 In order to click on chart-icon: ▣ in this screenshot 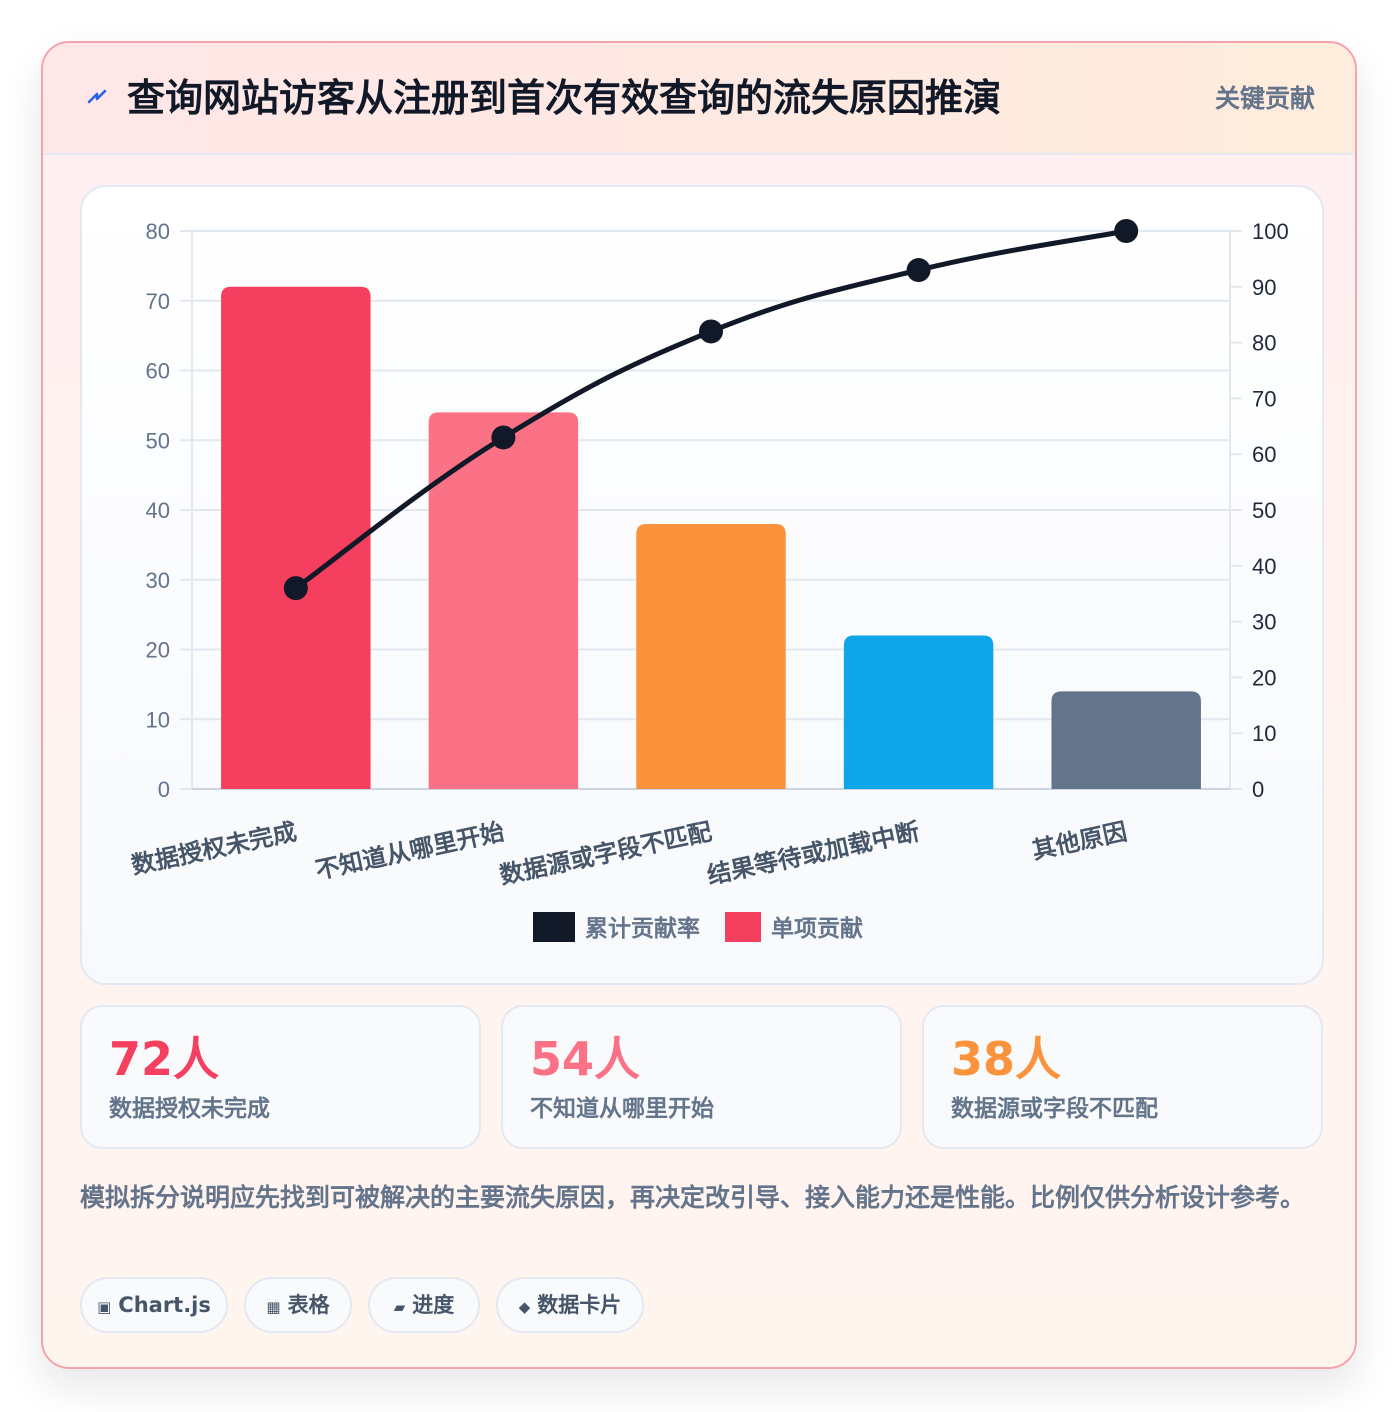, I will do `click(104, 1307)`.